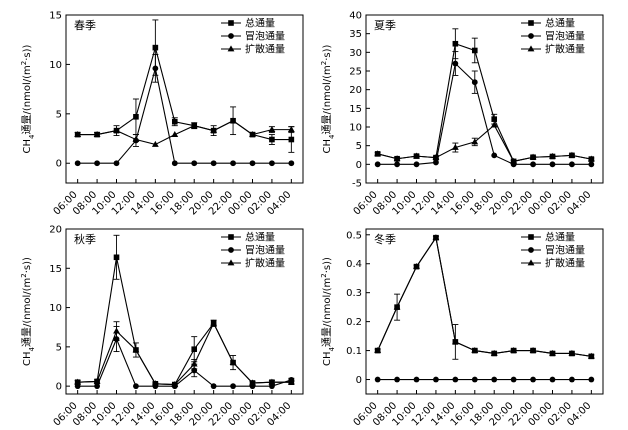  Describe the element at coordinates (265, 49) in the screenshot. I see `spring-legend-label-2: 扩散通量` at that location.